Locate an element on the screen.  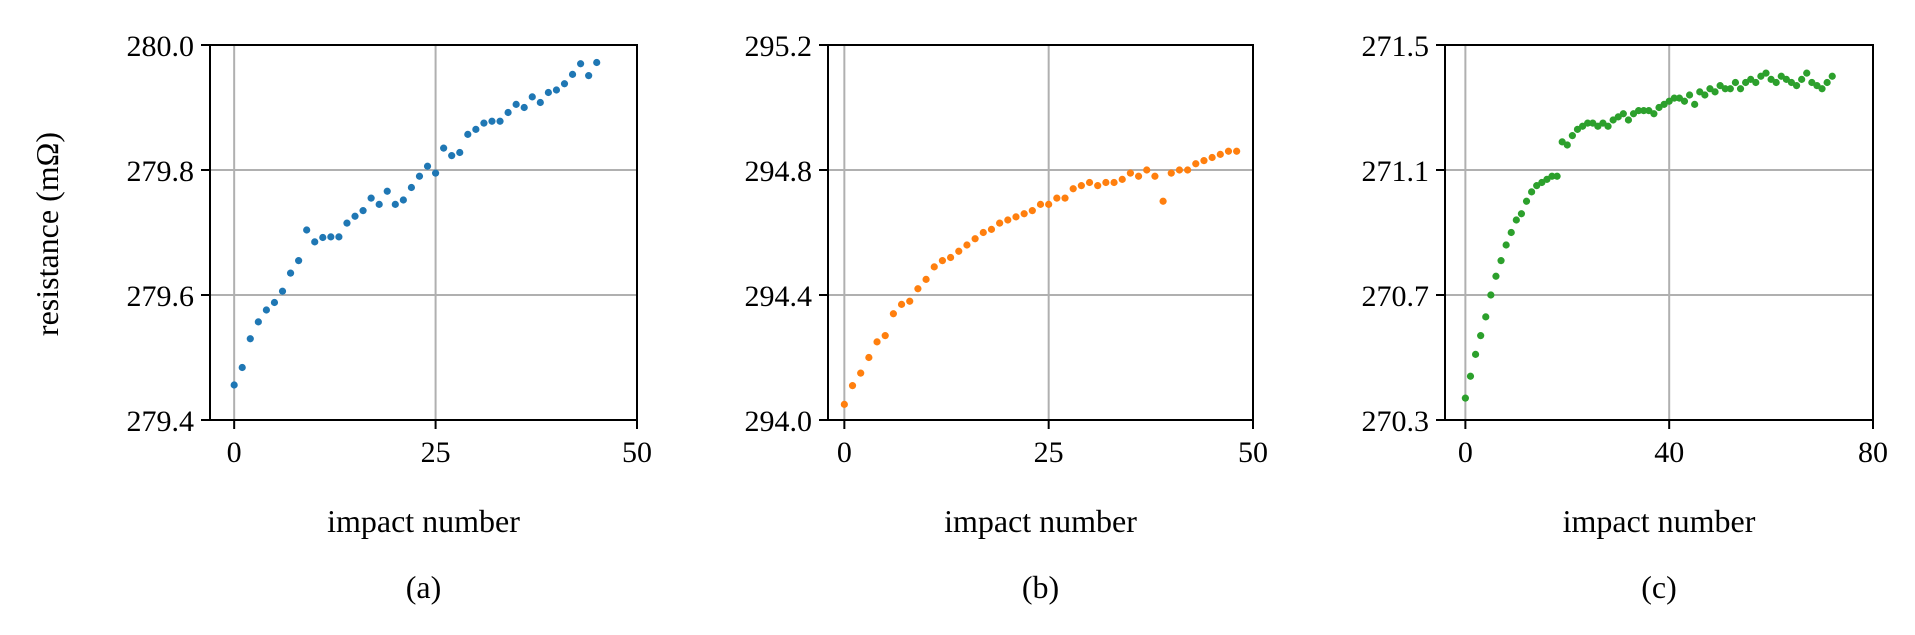
x-tick-label-c-2: 80 is located at coordinates (1873, 452).